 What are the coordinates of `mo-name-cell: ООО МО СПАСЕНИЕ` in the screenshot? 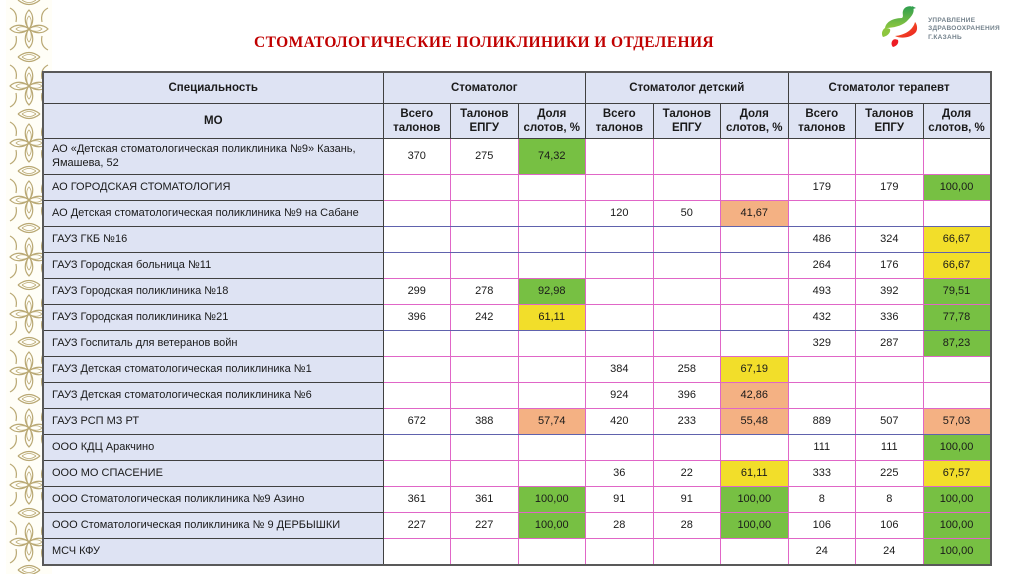 It's located at (213, 473).